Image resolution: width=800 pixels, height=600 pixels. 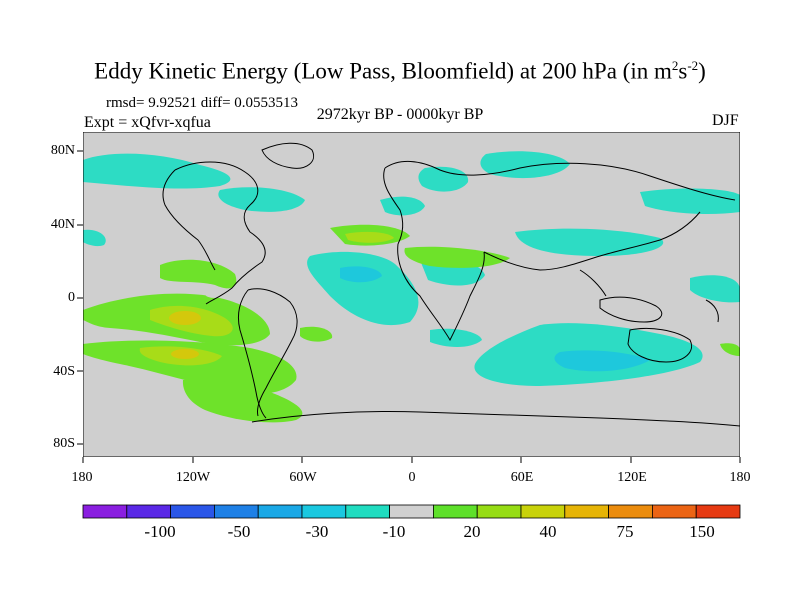 I want to click on lon-label-120w: 120W, so click(x=193, y=477).